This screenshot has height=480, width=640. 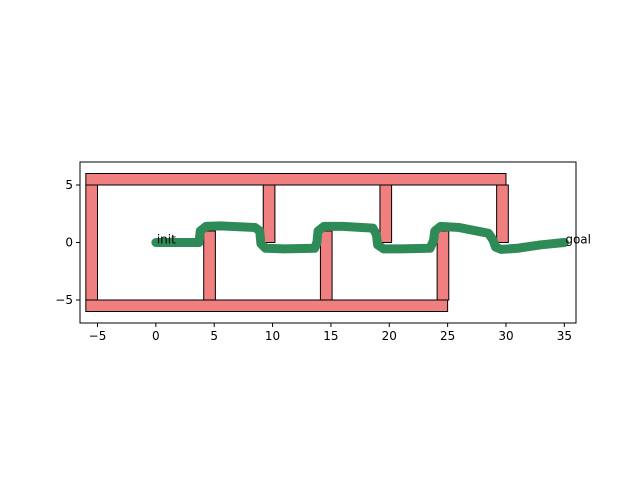 I want to click on y-axis: −5 0 5, so click(x=67, y=242).